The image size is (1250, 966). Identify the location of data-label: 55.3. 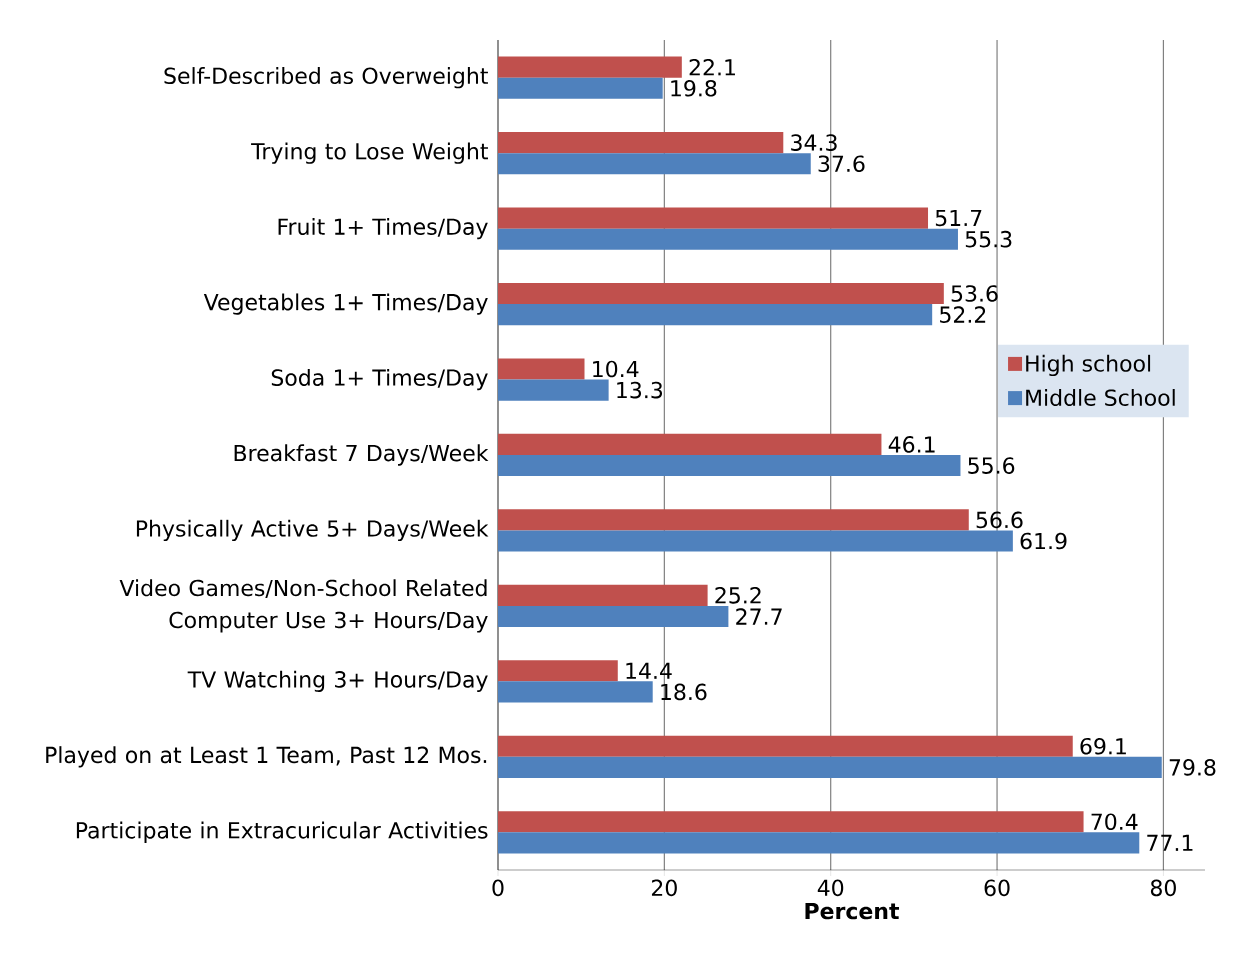
(988, 239).